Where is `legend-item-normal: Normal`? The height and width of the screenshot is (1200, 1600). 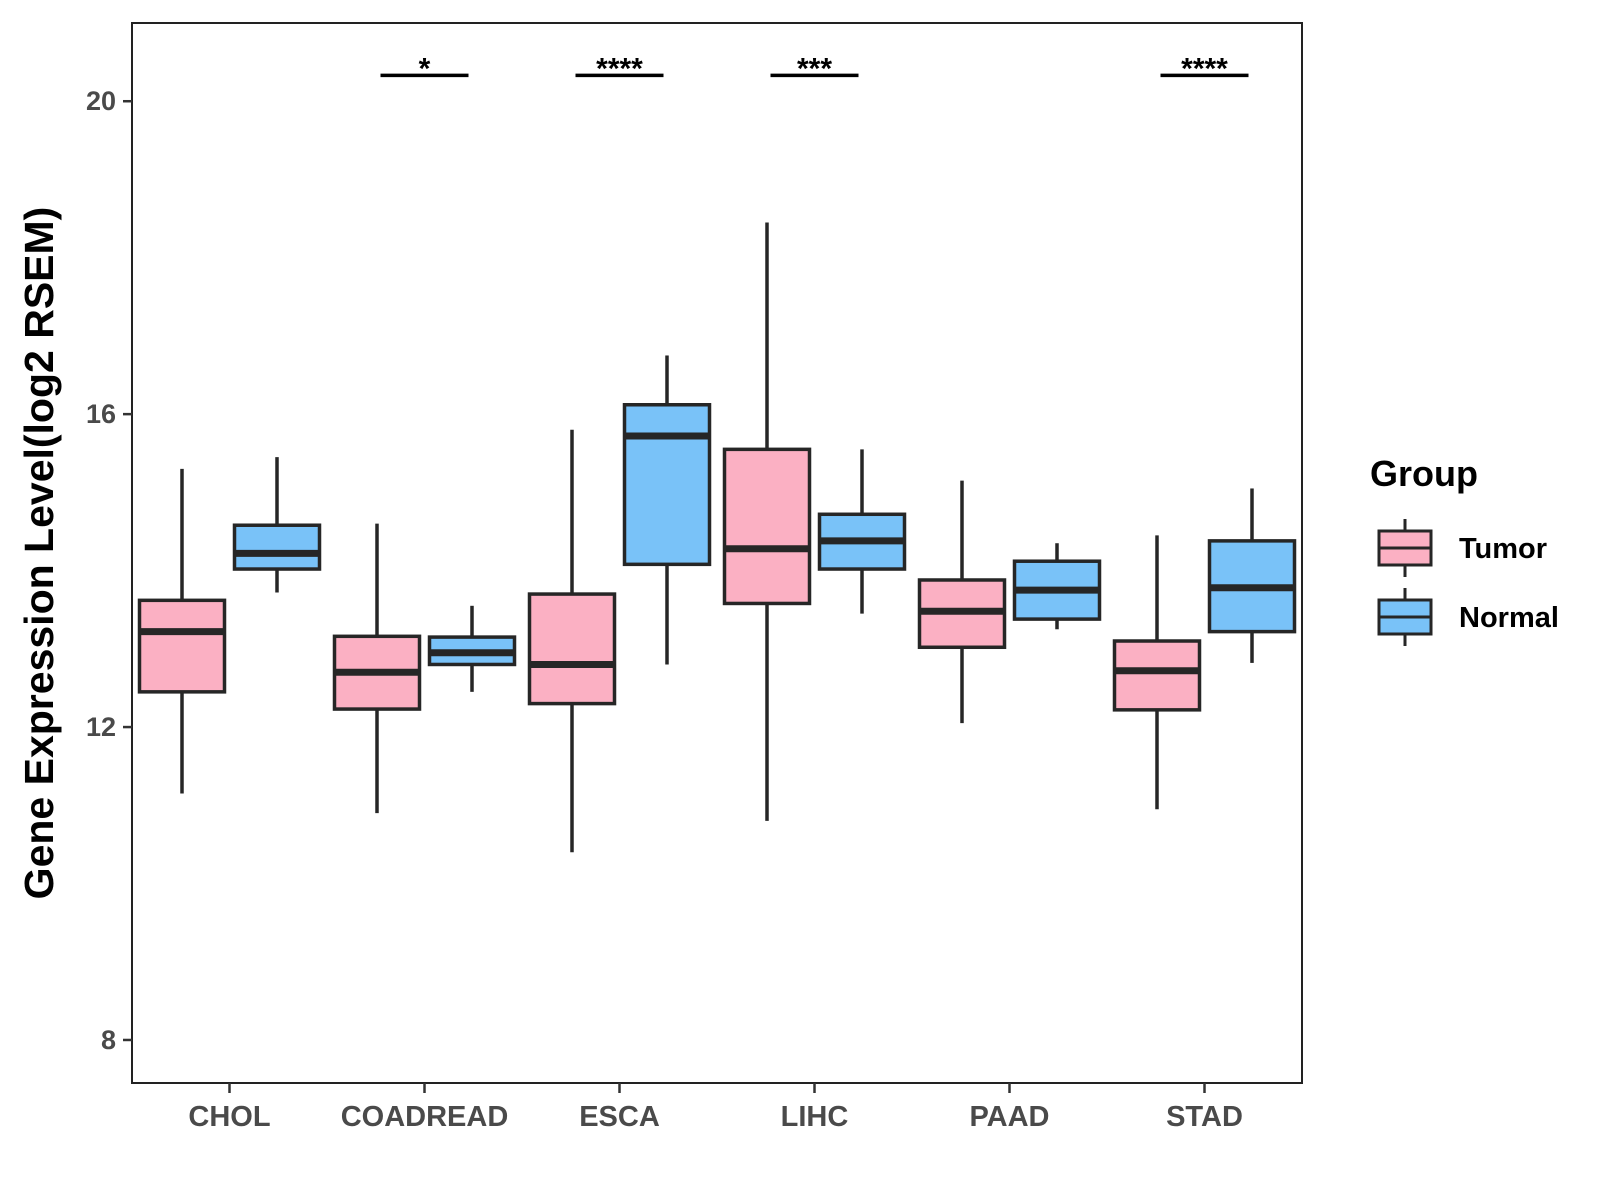
legend-item-normal: Normal is located at coordinates (1468, 617).